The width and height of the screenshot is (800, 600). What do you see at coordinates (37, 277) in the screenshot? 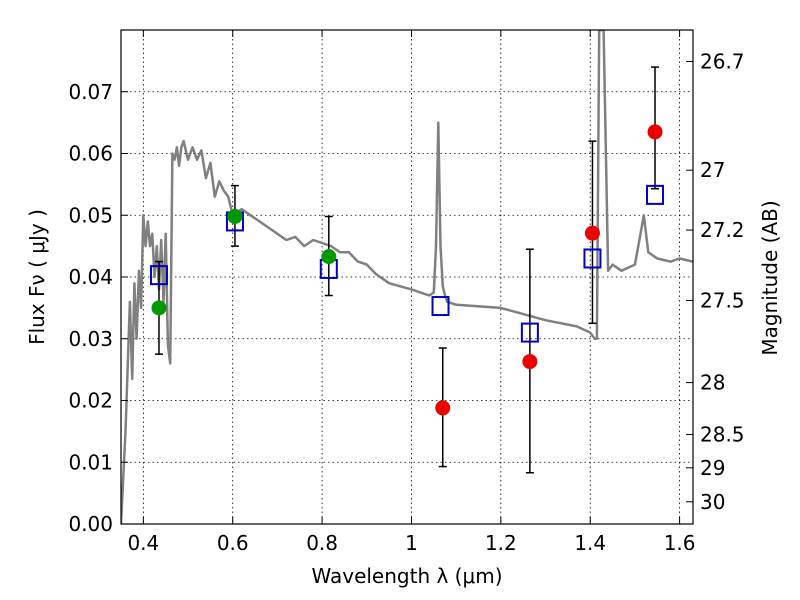
I see `y-axis-title: Flux Fν ( μJy )` at bounding box center [37, 277].